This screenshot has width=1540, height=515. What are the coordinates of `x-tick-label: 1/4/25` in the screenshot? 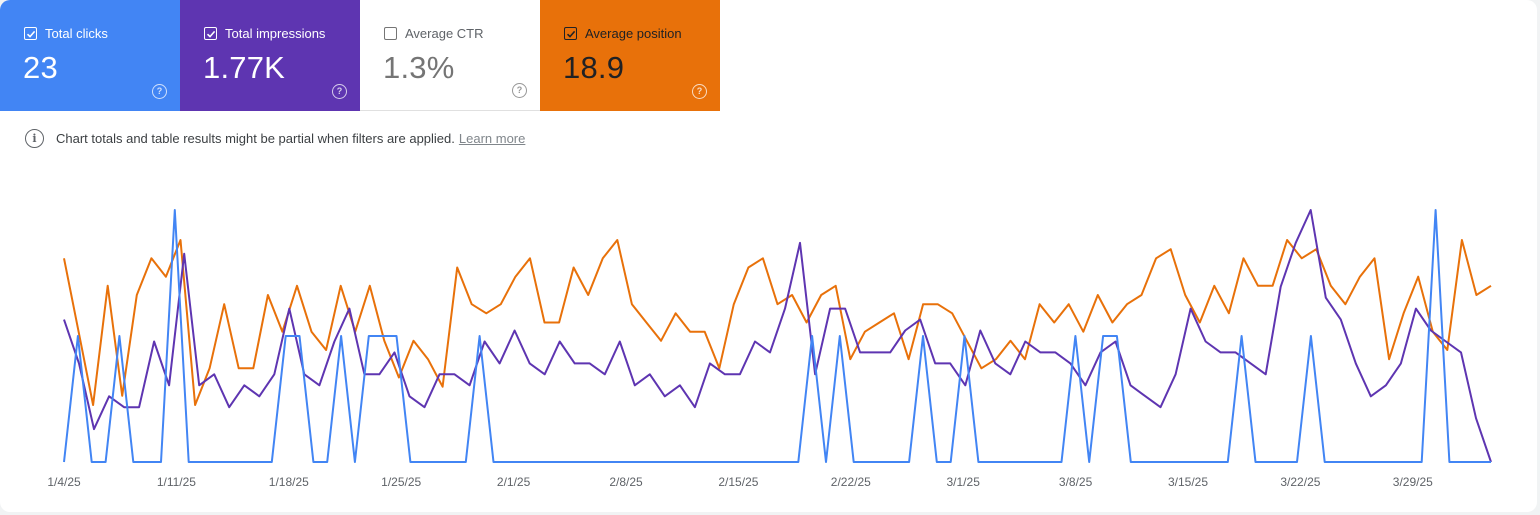 It's located at (64, 482).